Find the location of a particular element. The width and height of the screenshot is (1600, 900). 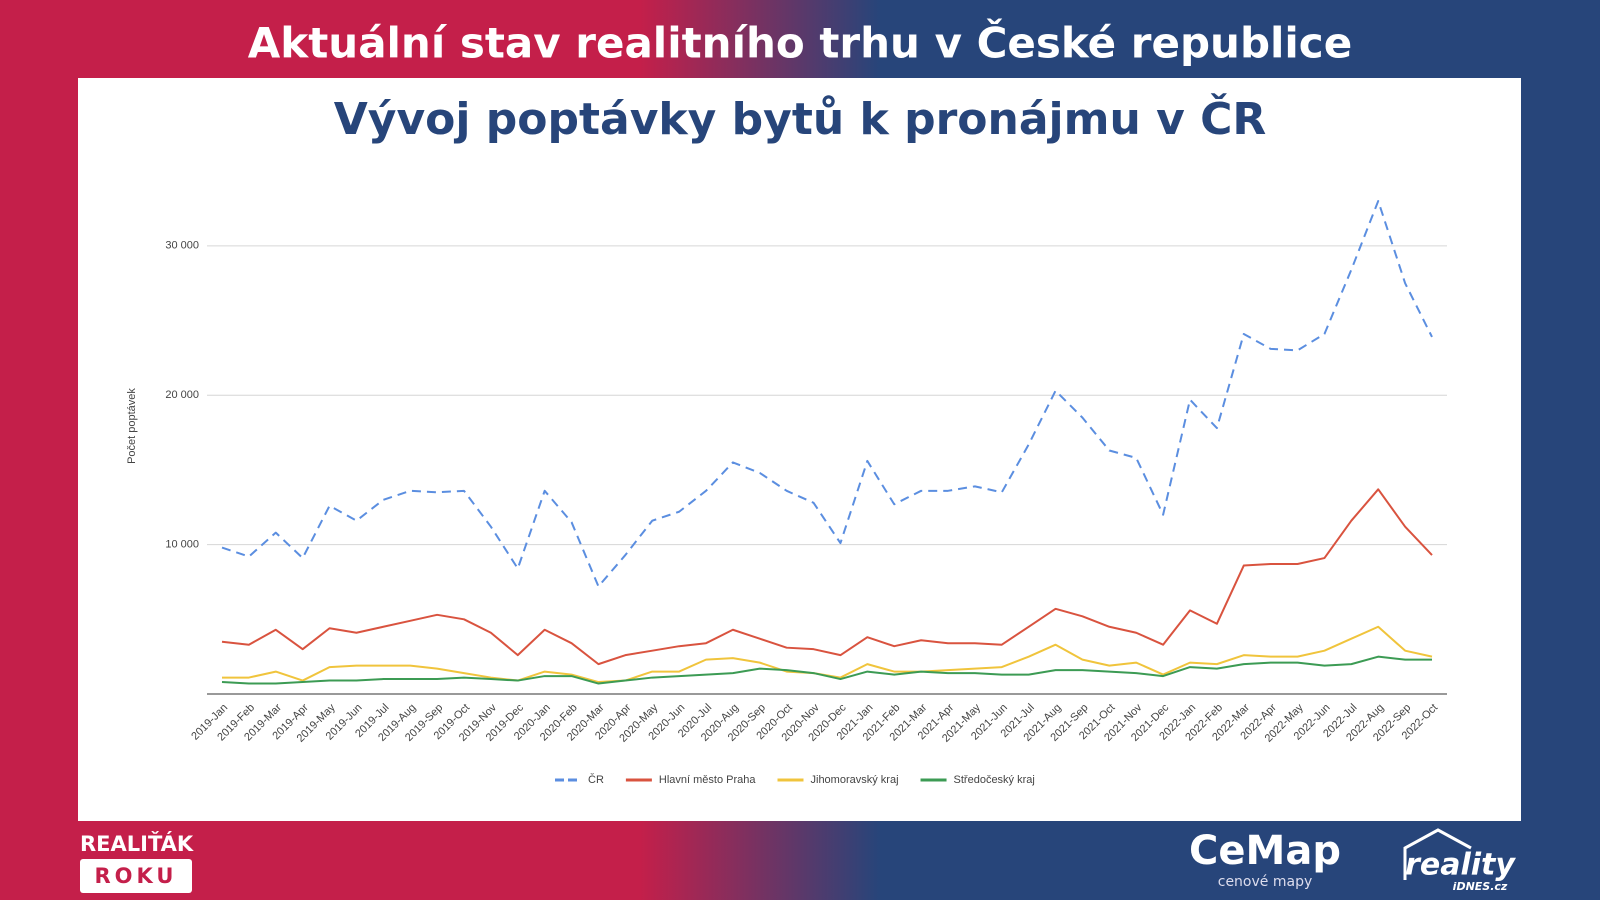

y-axis-label: Počet poptávek is located at coordinates (132, 426).